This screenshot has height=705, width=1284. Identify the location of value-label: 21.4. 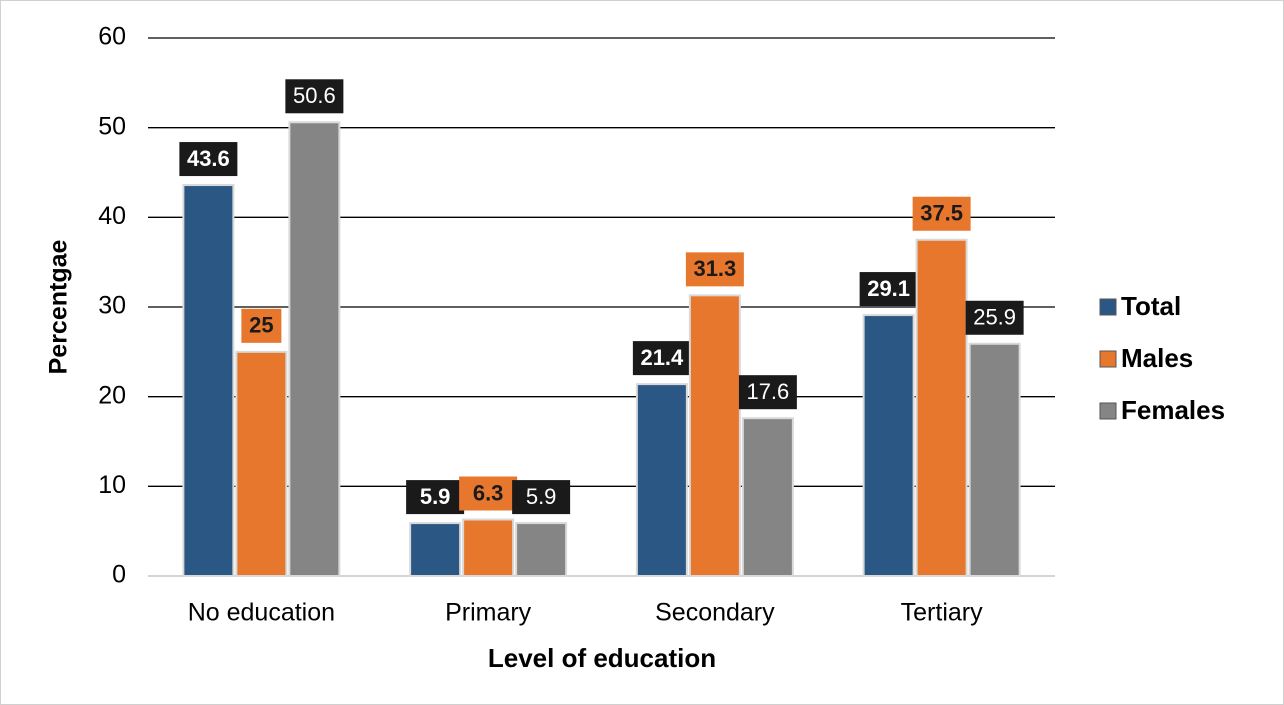
(662, 357).